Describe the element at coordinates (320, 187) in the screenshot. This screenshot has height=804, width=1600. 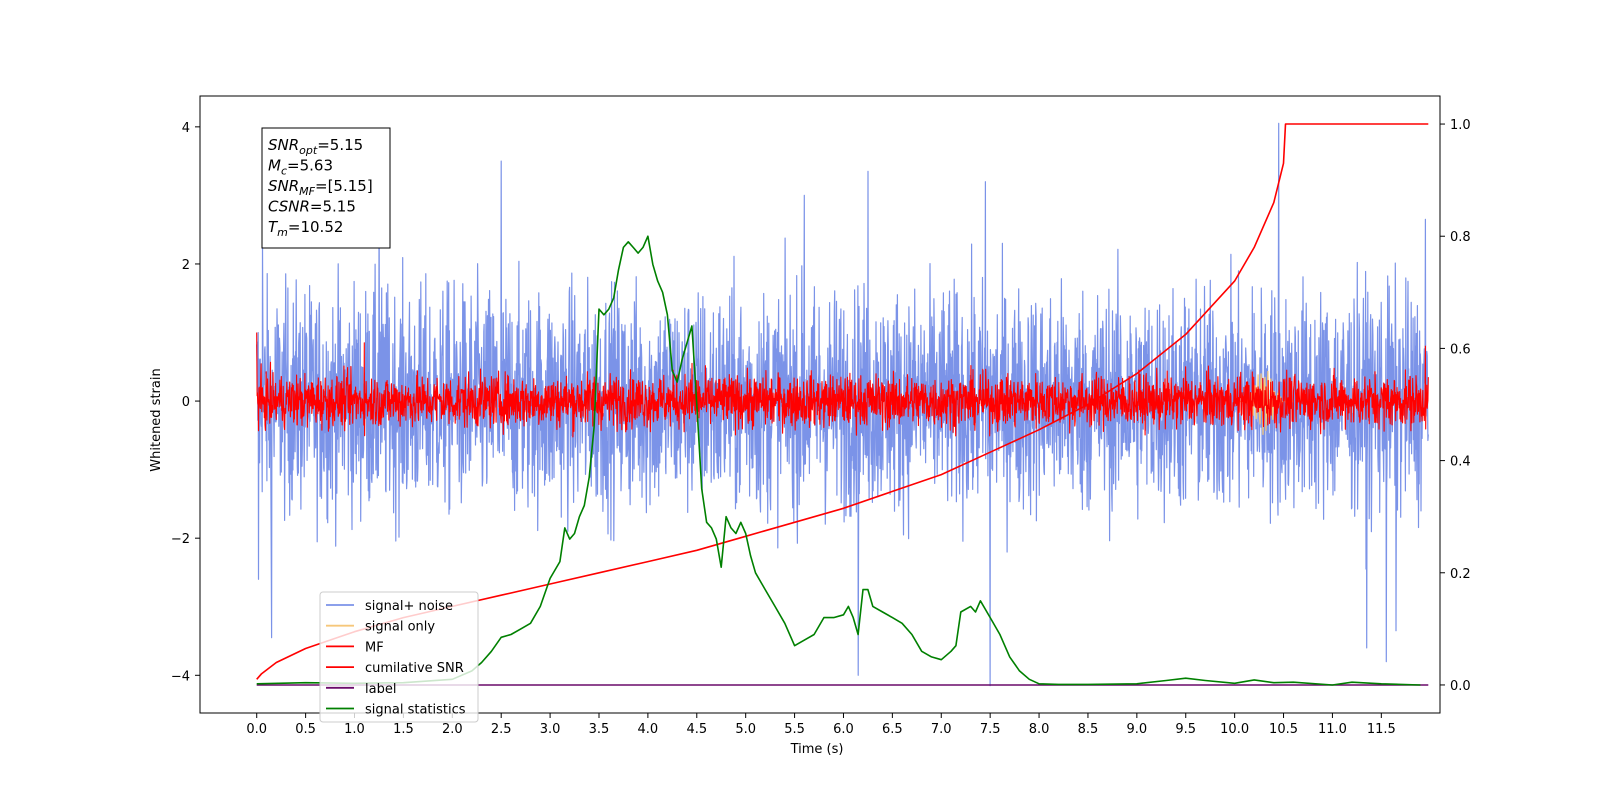
I see `annotation-line: SNRMF=[5.15]` at that location.